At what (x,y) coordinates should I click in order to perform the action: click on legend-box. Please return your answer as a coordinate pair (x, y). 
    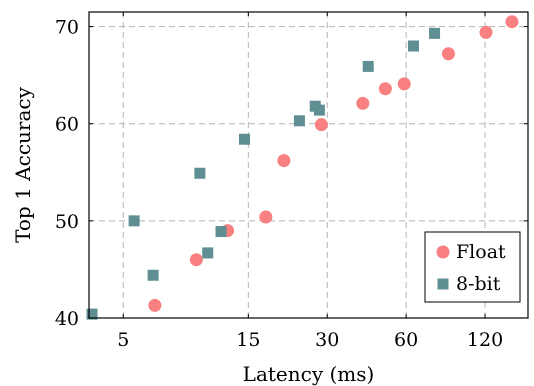
    Looking at the image, I should click on (472, 267).